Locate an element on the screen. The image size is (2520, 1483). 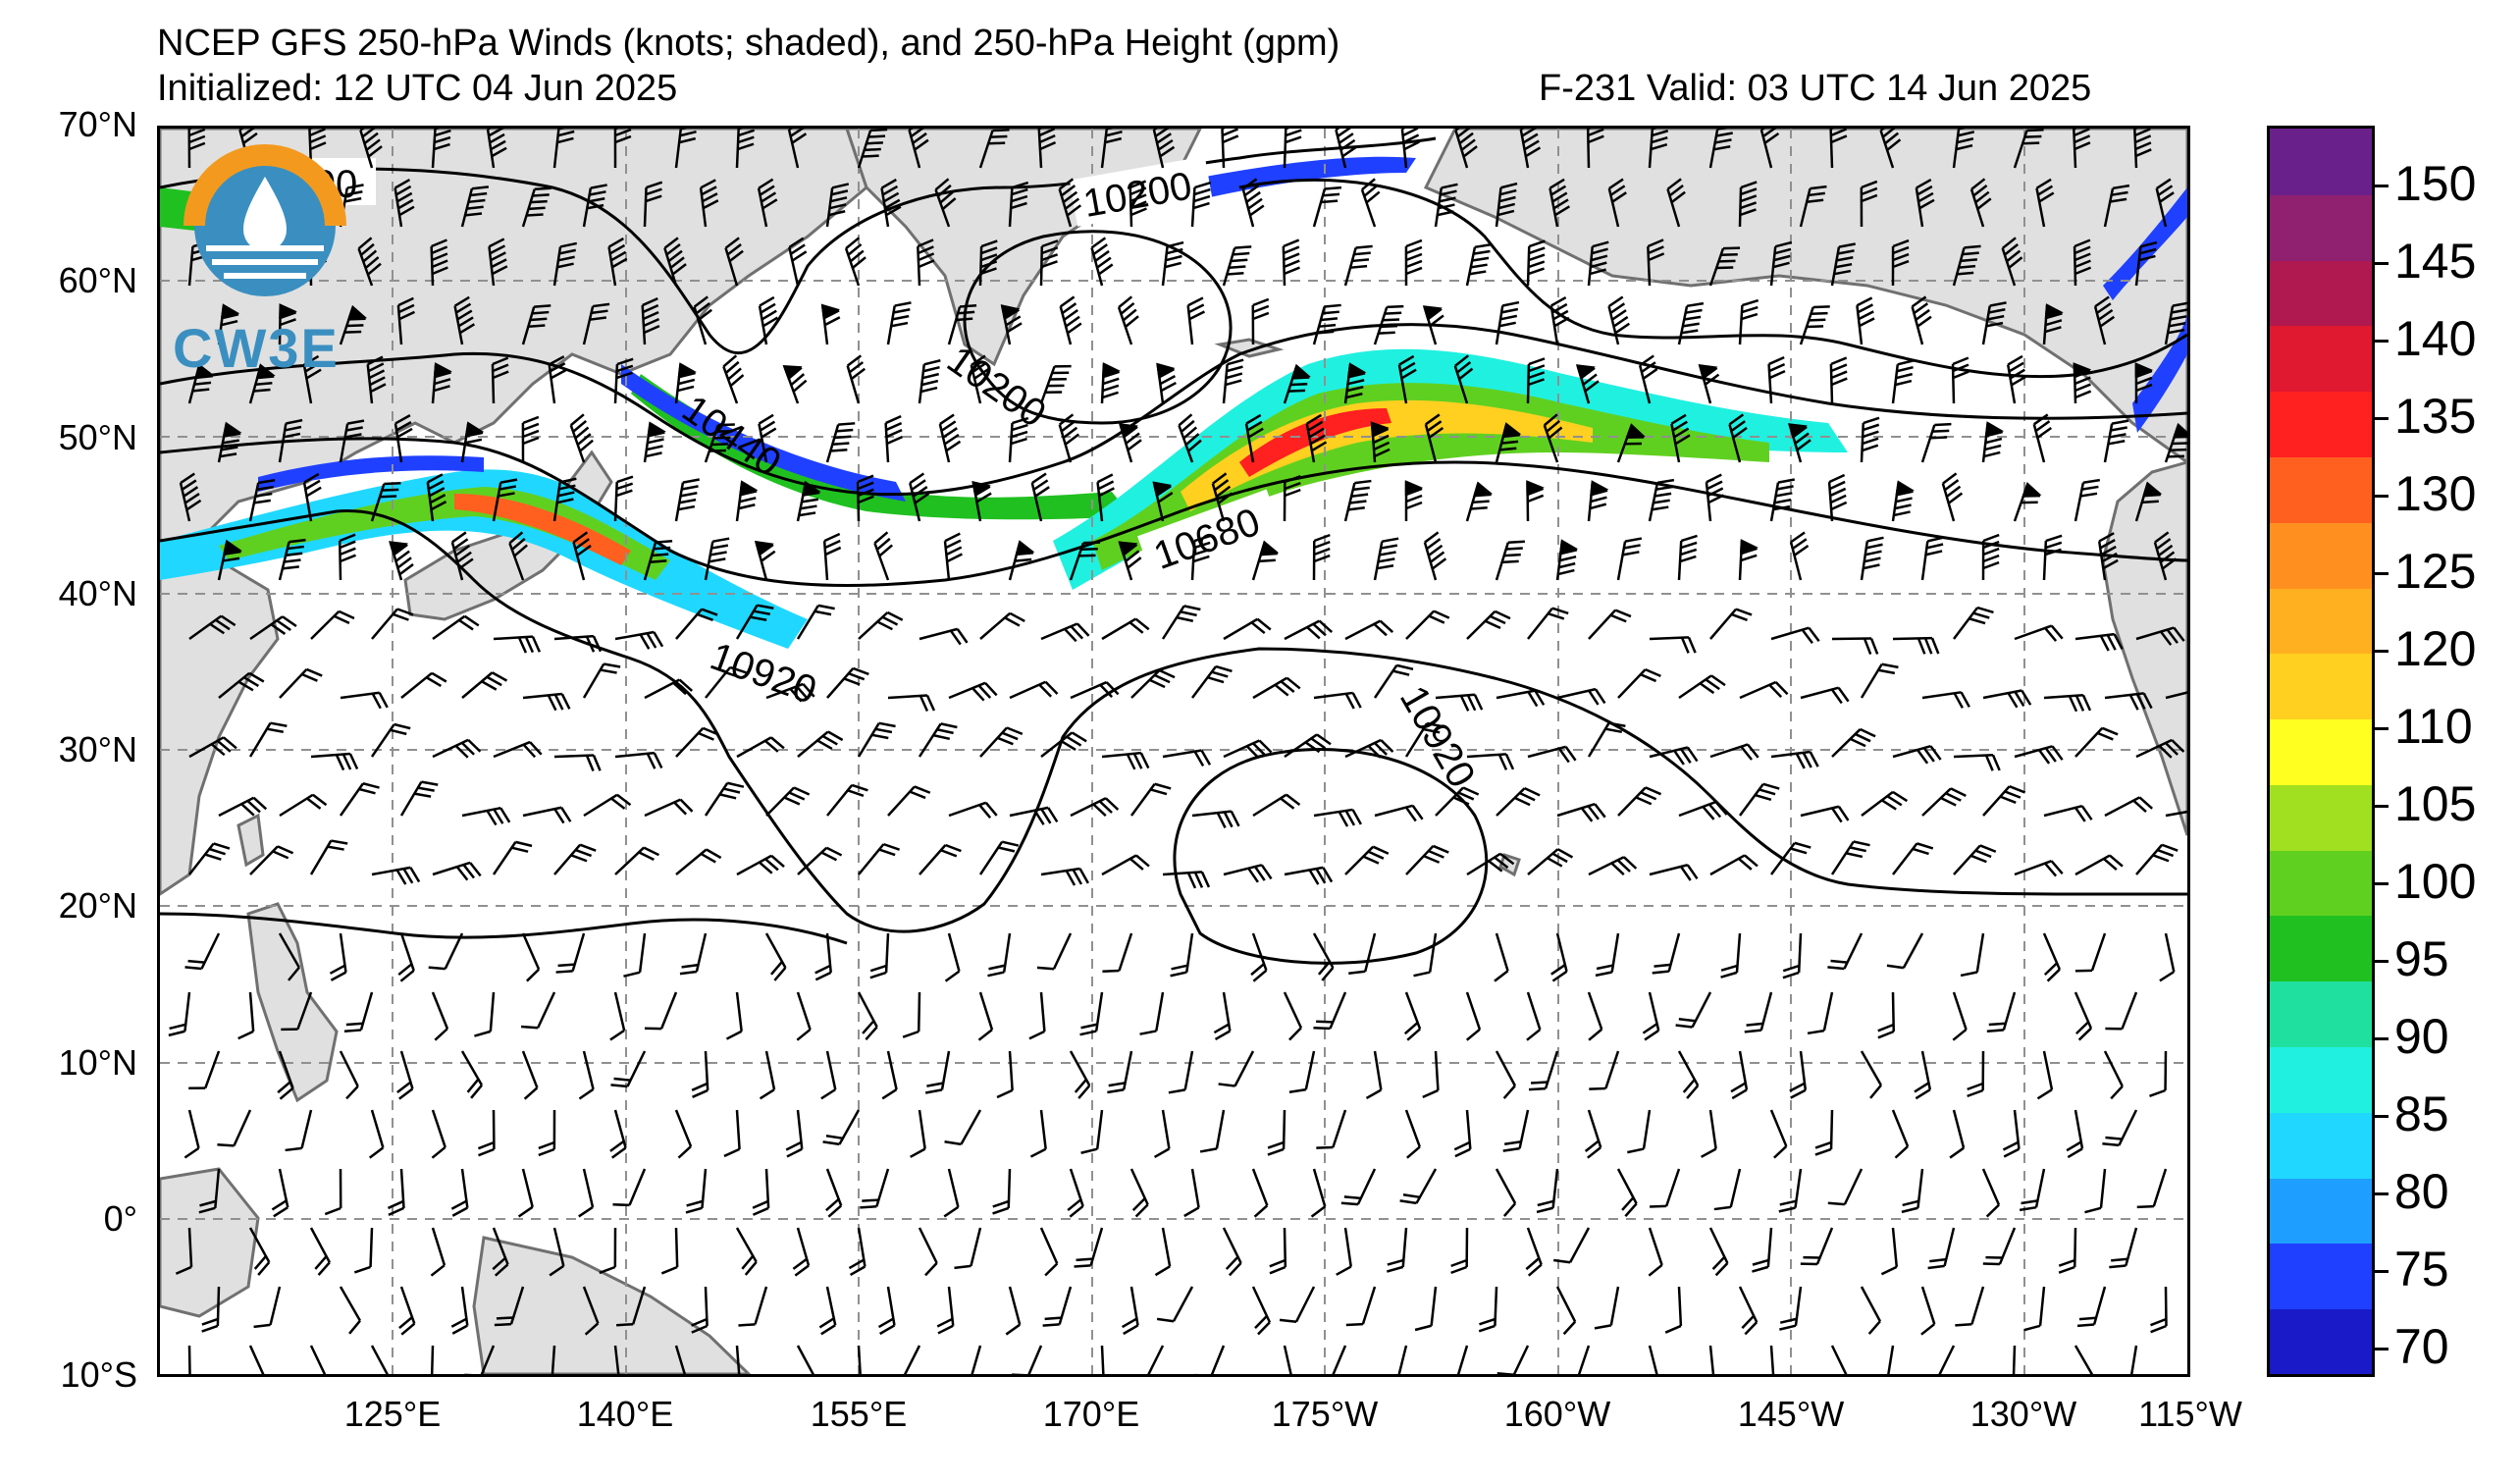
lat-label-10n: 10°N is located at coordinates (97, 1062).